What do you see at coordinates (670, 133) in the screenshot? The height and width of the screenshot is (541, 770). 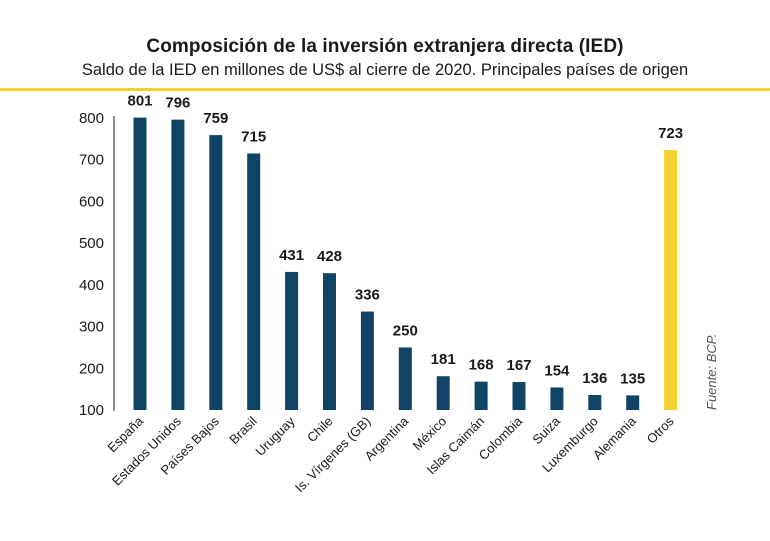 I see `value-label: 723` at bounding box center [670, 133].